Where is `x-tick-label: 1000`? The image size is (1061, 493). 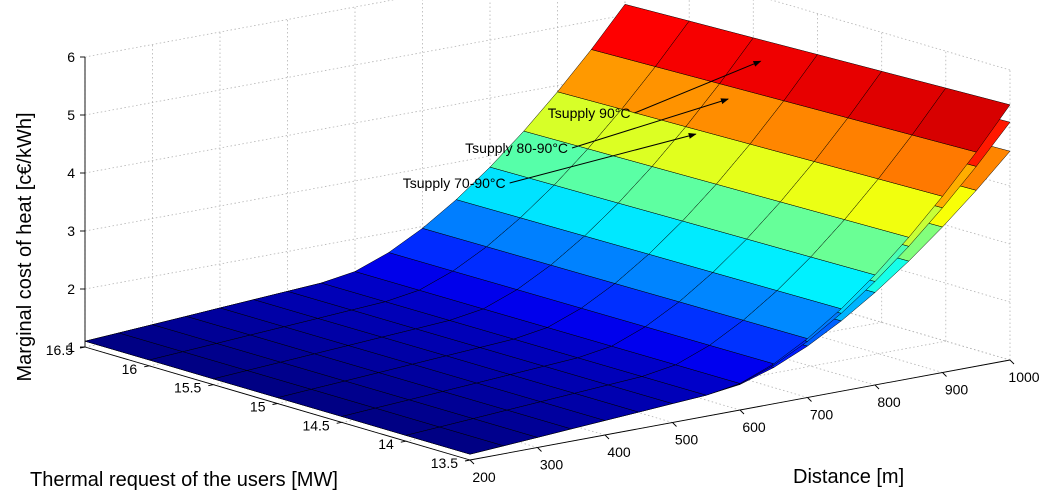
x-tick-label: 1000 is located at coordinates (1023, 377).